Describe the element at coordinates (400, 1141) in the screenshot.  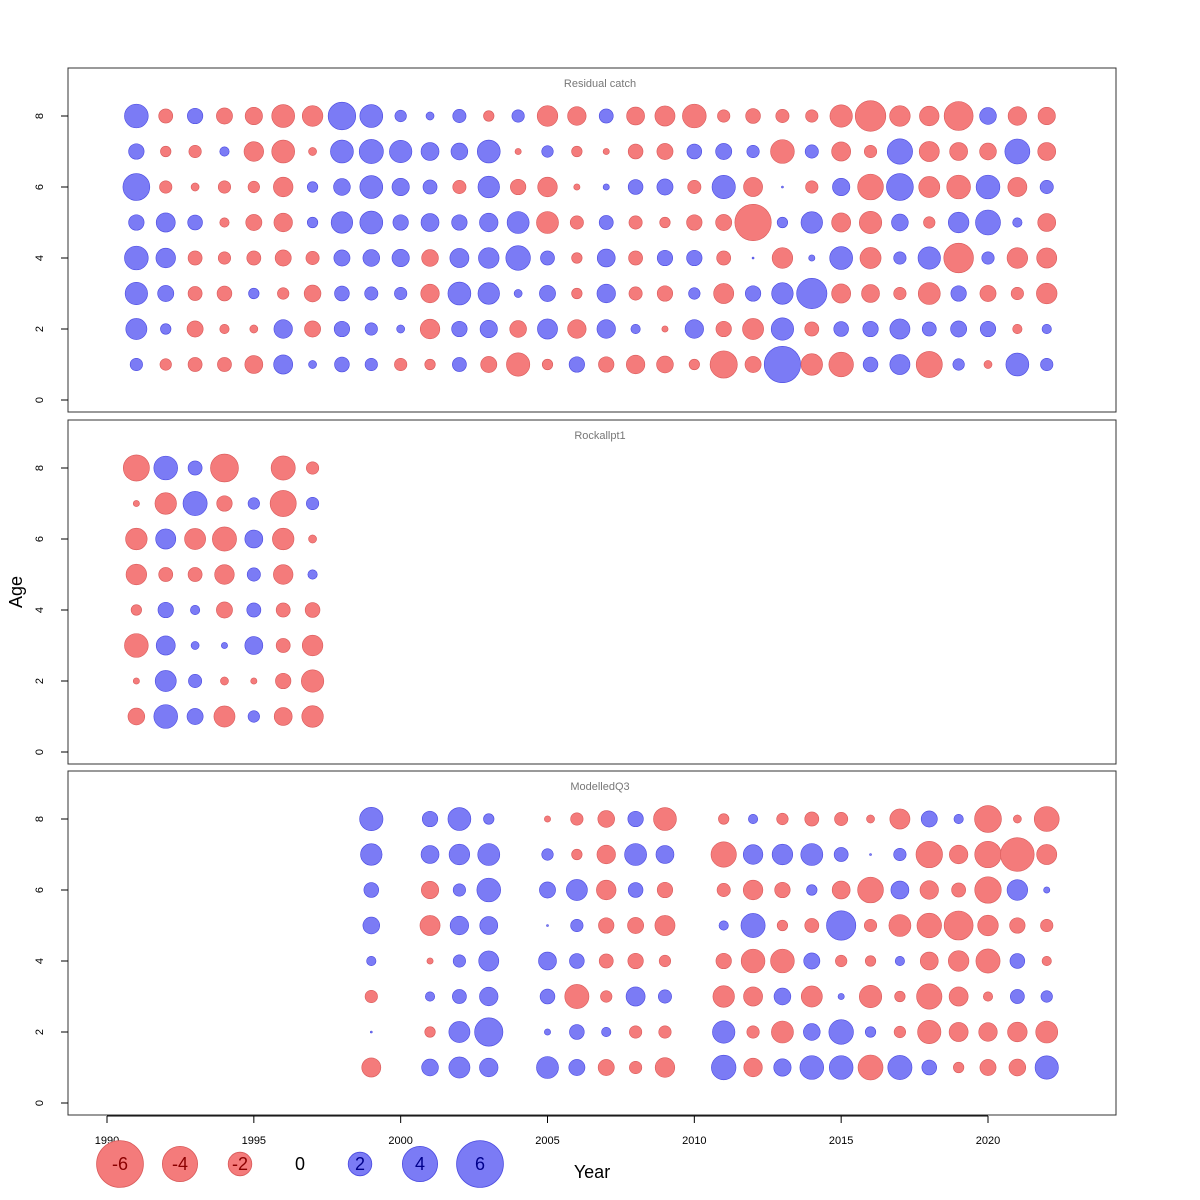
I see `x-tick-label: 2000` at that location.